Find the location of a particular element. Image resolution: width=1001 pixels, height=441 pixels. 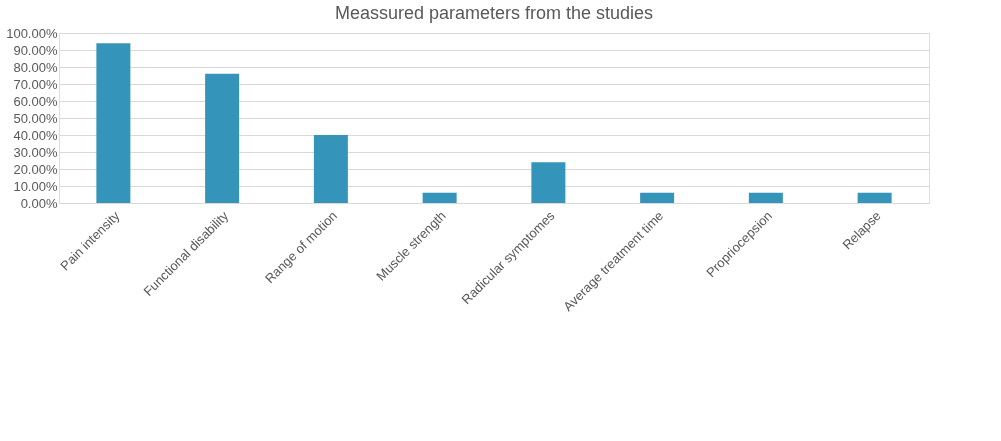

y-tick-label: 90.00% is located at coordinates (35, 50).